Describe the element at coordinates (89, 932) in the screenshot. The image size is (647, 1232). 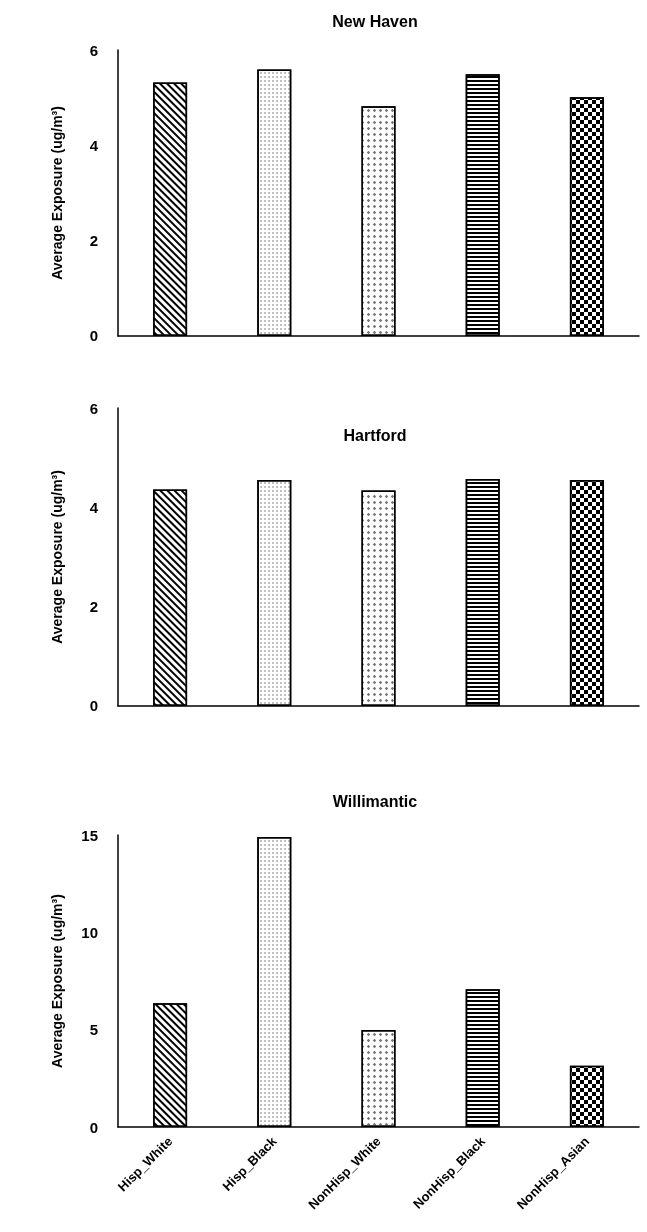
I see `y-tick-label: 10` at that location.